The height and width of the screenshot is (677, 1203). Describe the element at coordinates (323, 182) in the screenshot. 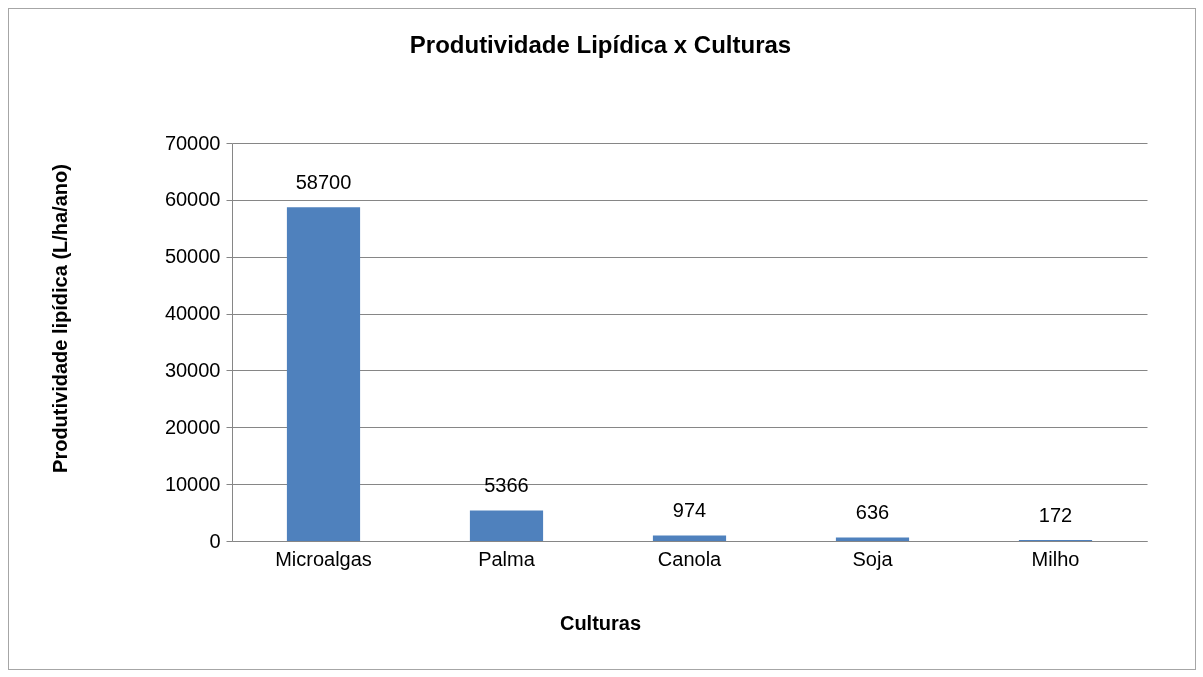

I see `data-label: 58700` at that location.